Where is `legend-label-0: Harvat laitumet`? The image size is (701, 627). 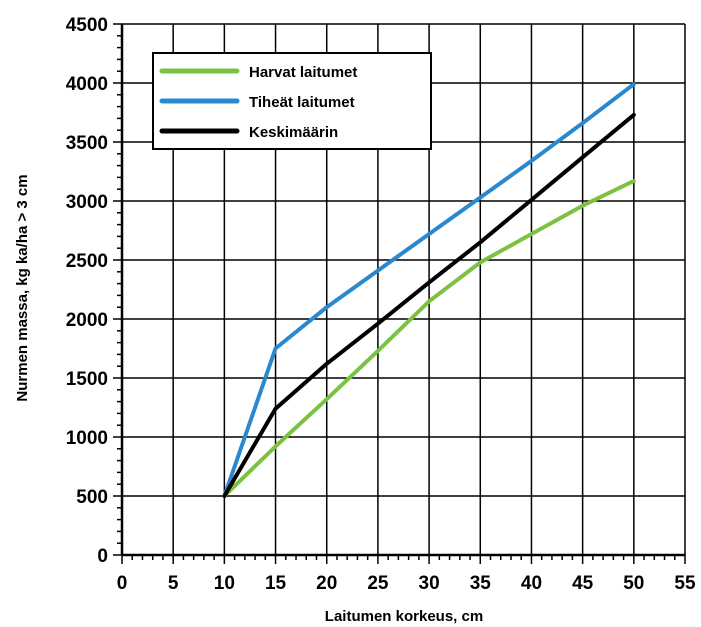
legend-label-0: Harvat laitumet is located at coordinates (303, 72).